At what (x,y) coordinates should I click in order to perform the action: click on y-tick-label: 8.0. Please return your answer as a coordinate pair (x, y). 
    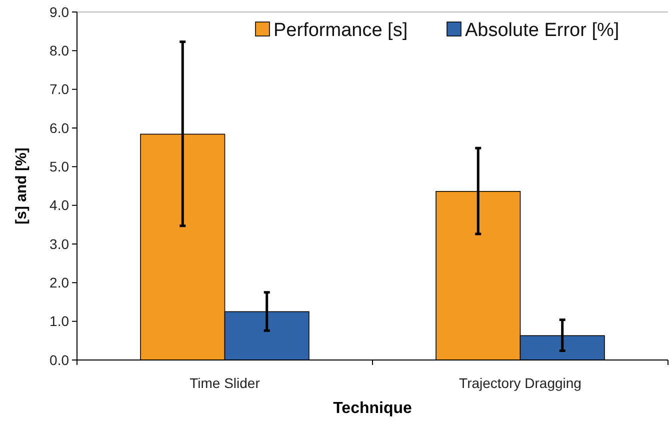
    Looking at the image, I should click on (60, 50).